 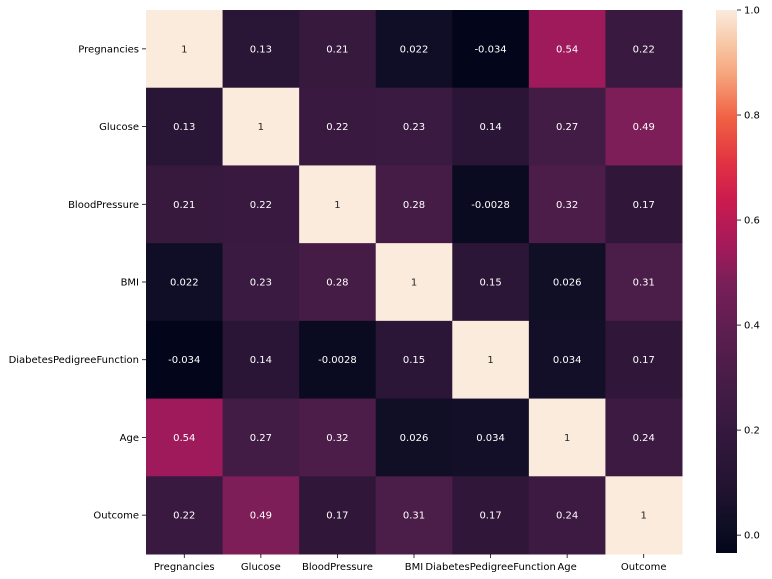 I want to click on y-tick-label: BMI, so click(x=130, y=283).